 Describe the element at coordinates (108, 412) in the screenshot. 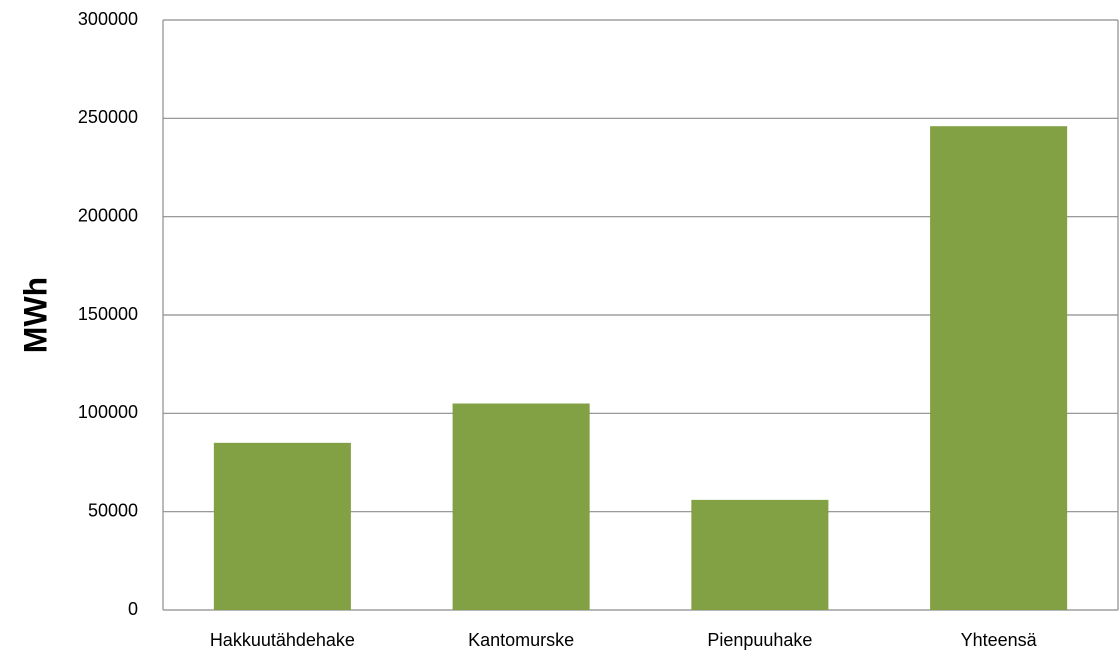

I see `y-tick-label: 100000` at that location.